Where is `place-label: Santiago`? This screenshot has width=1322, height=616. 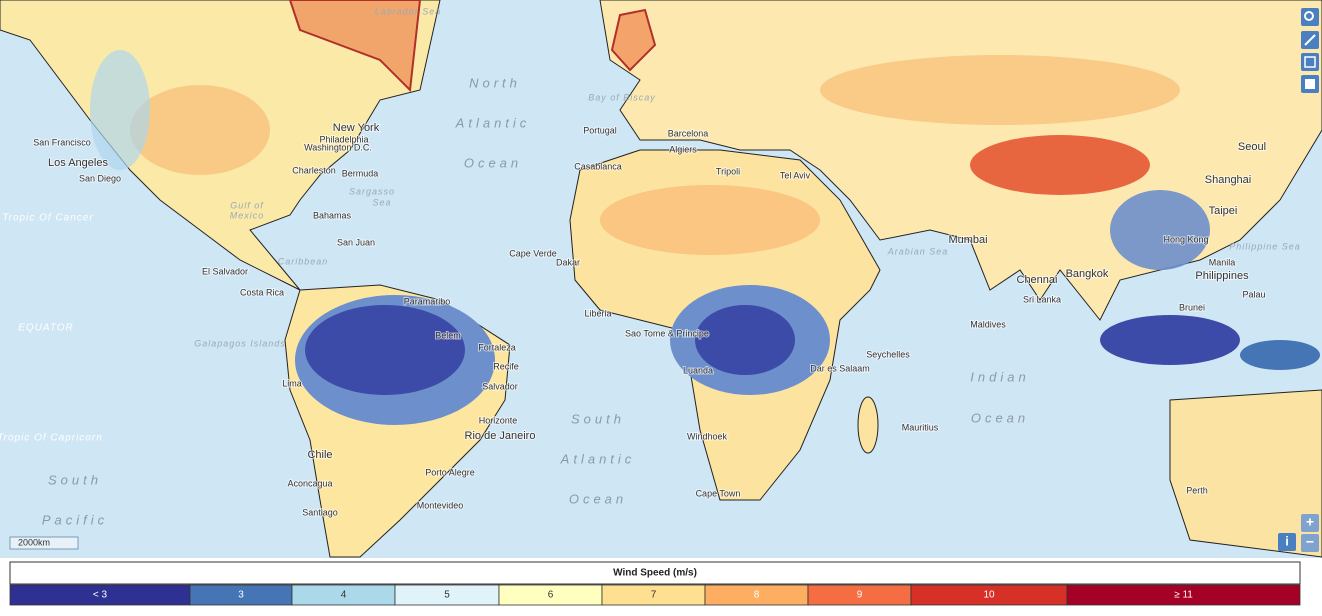
place-label: Santiago is located at coordinates (320, 512).